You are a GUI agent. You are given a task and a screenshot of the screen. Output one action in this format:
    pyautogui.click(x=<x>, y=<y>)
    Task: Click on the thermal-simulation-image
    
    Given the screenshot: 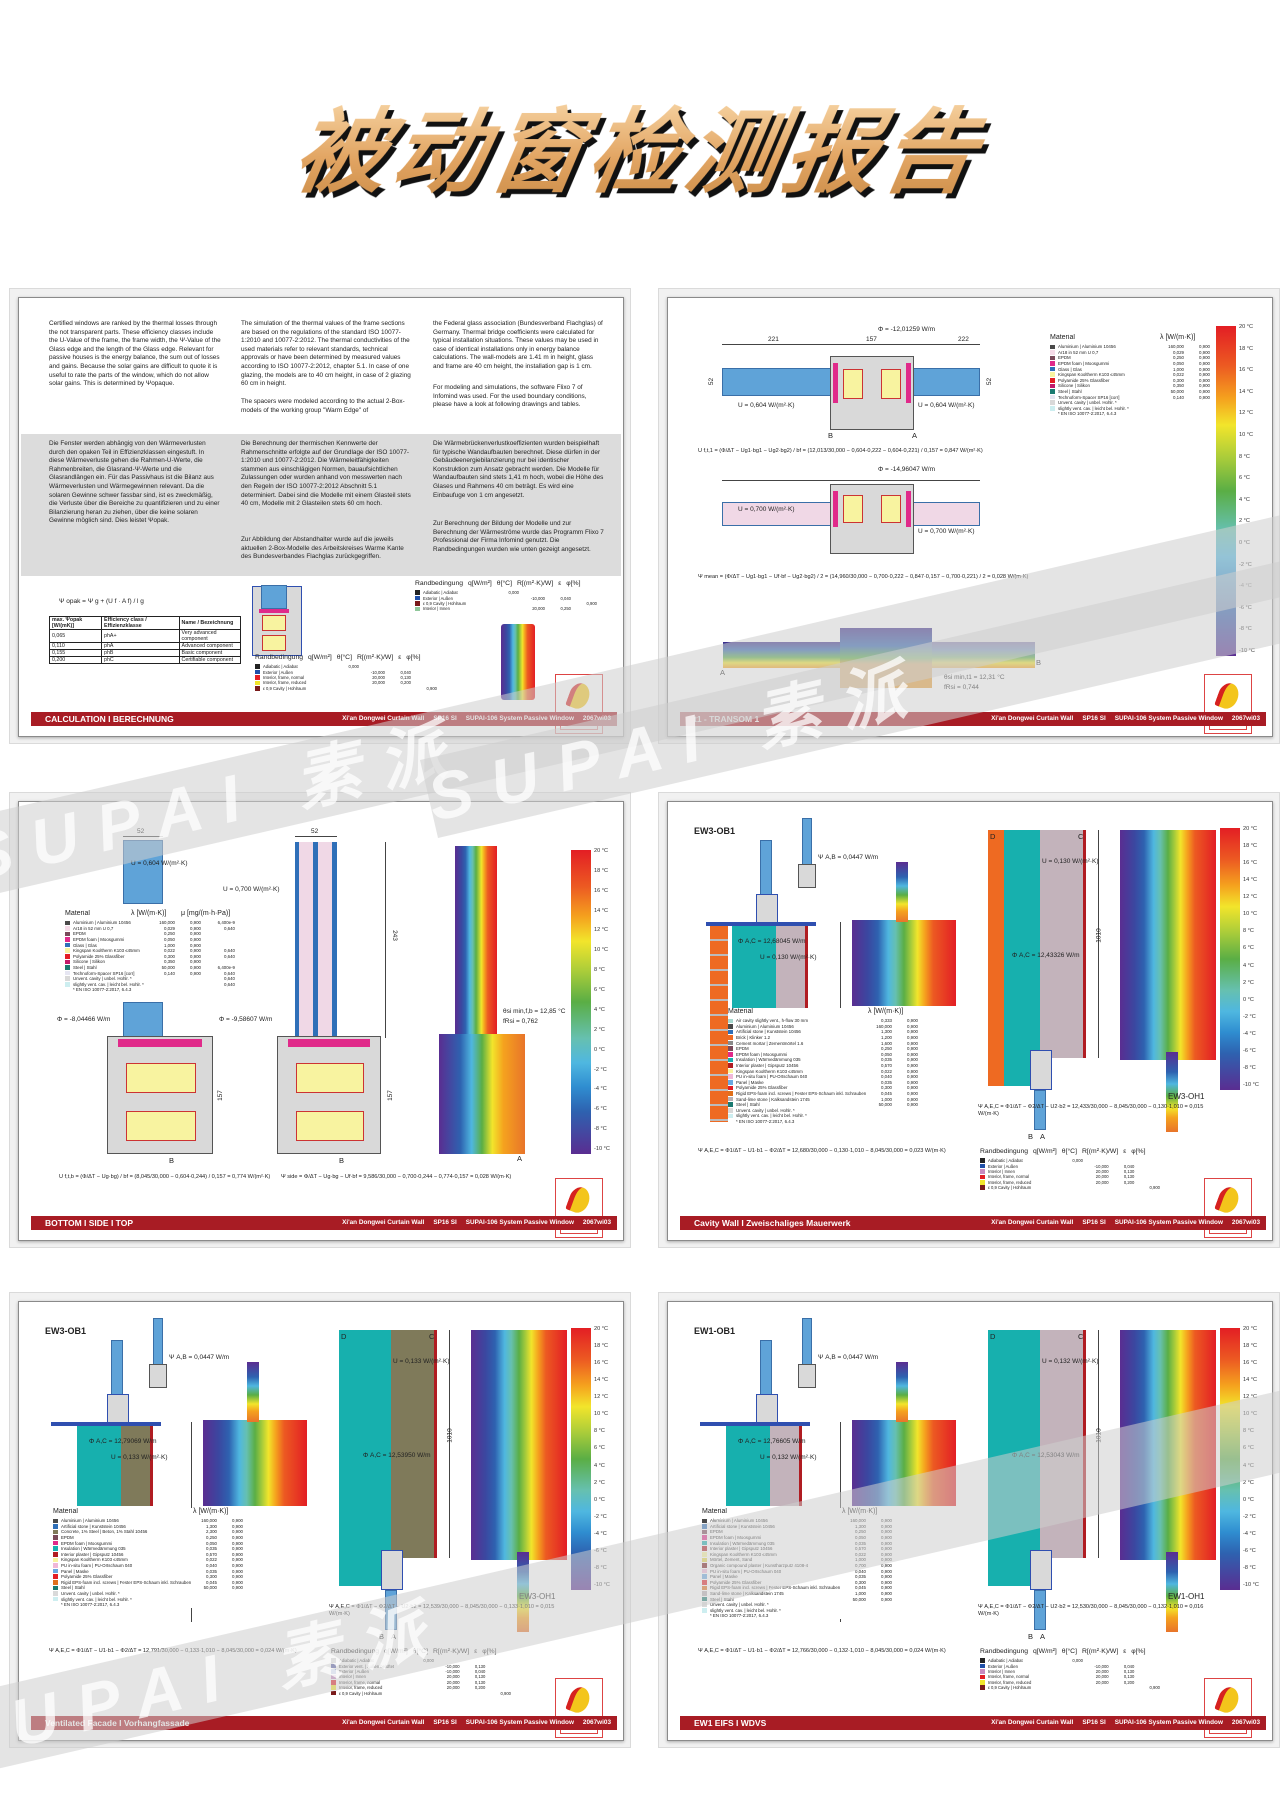 What is the action you would take?
    pyautogui.click(x=519, y=1445)
    